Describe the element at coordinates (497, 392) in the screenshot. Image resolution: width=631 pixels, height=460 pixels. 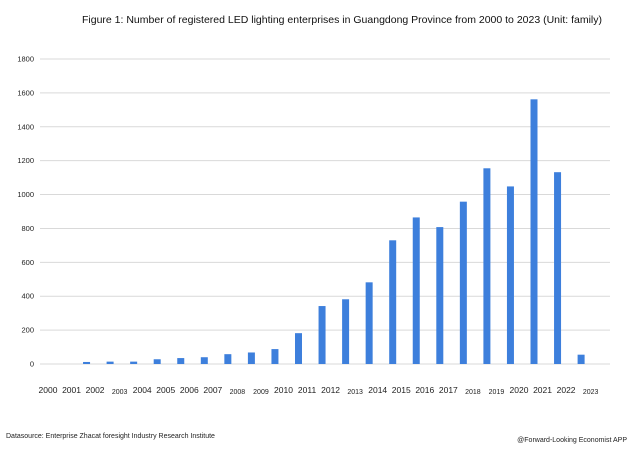
I see `x-tick-label: 2019` at that location.